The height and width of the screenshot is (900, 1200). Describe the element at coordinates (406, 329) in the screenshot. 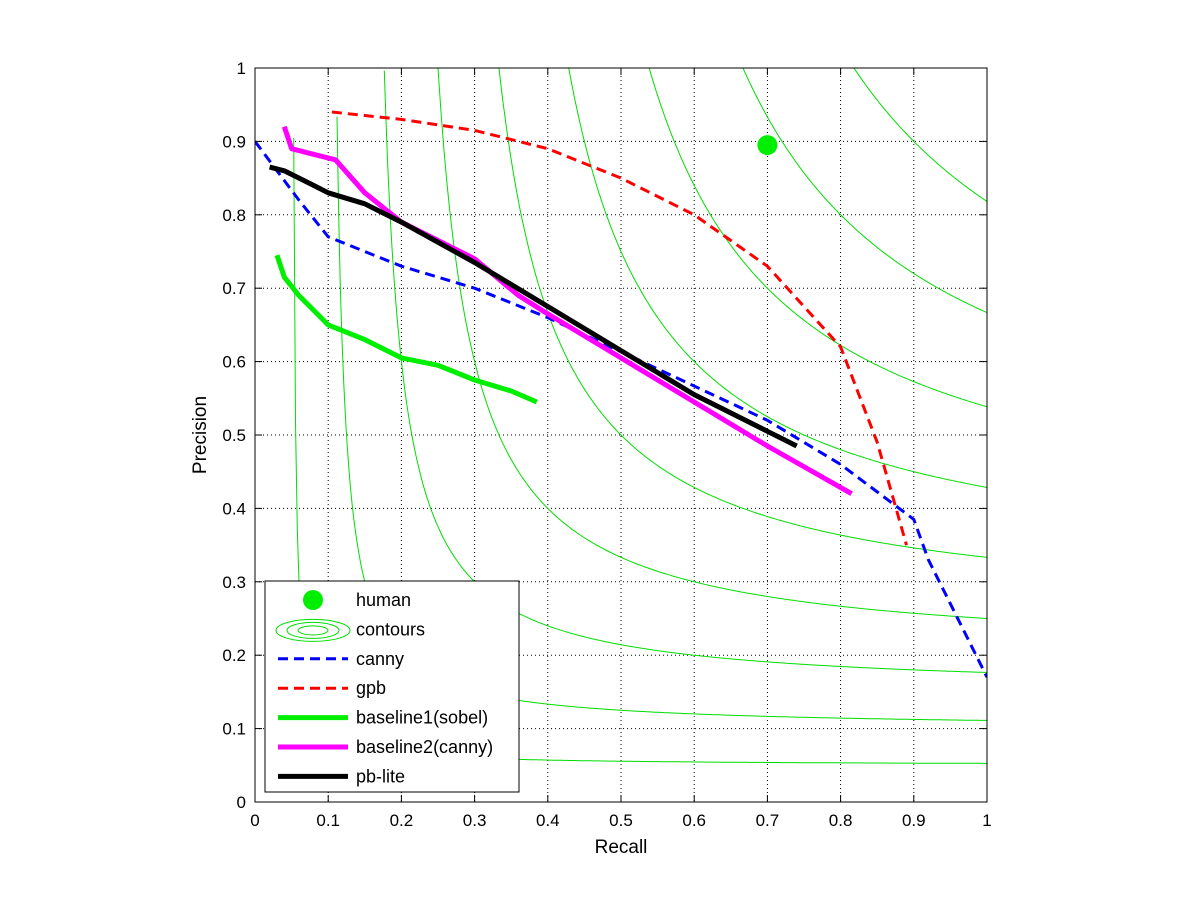

I see `series-baseline1-sobel-` at that location.